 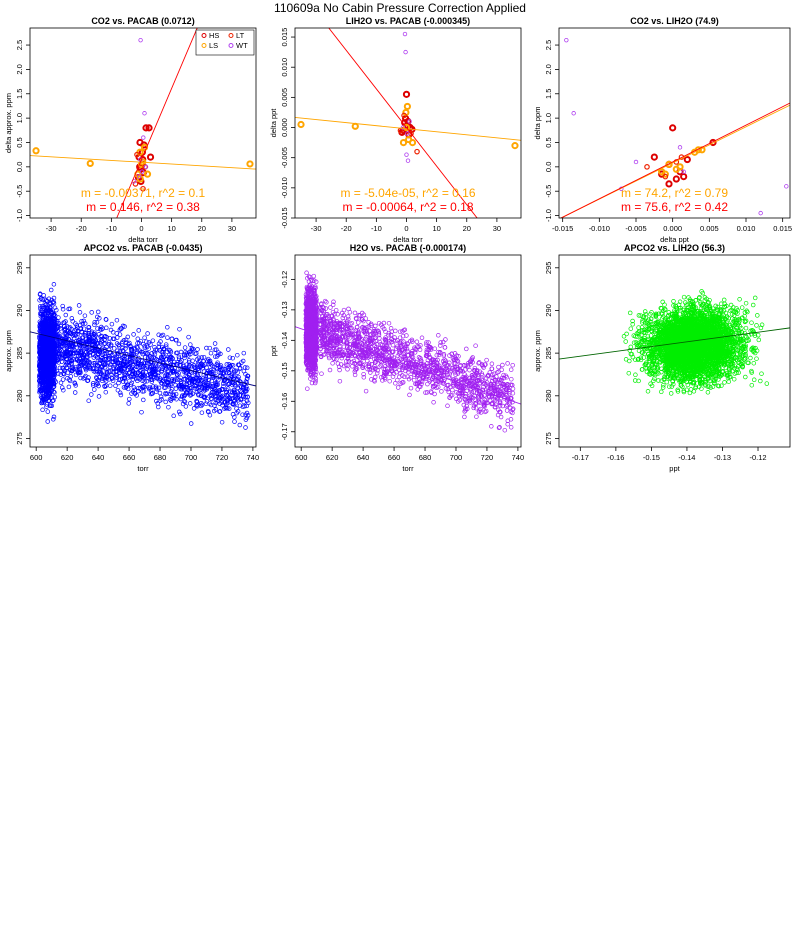 What do you see at coordinates (253, 457) in the screenshot?
I see `x-tick-label: 740` at bounding box center [253, 457].